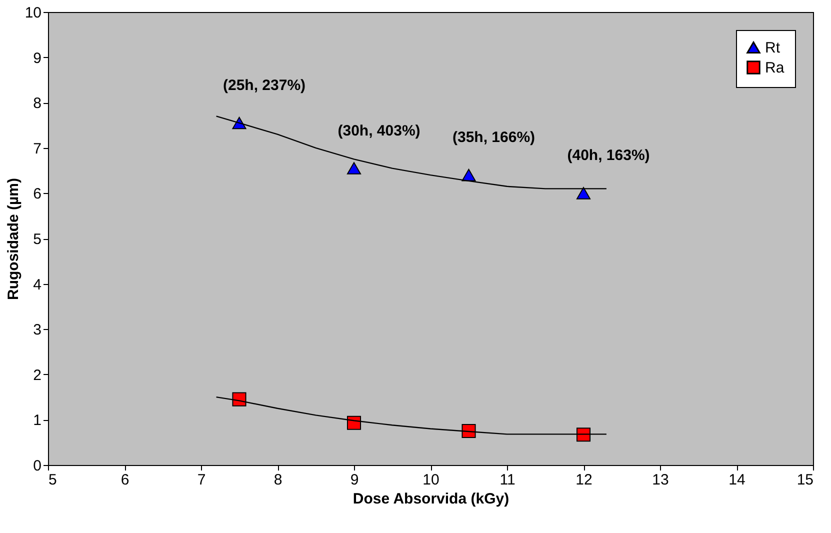  What do you see at coordinates (775, 68) in the screenshot?
I see `legend-label: Ra` at bounding box center [775, 68].